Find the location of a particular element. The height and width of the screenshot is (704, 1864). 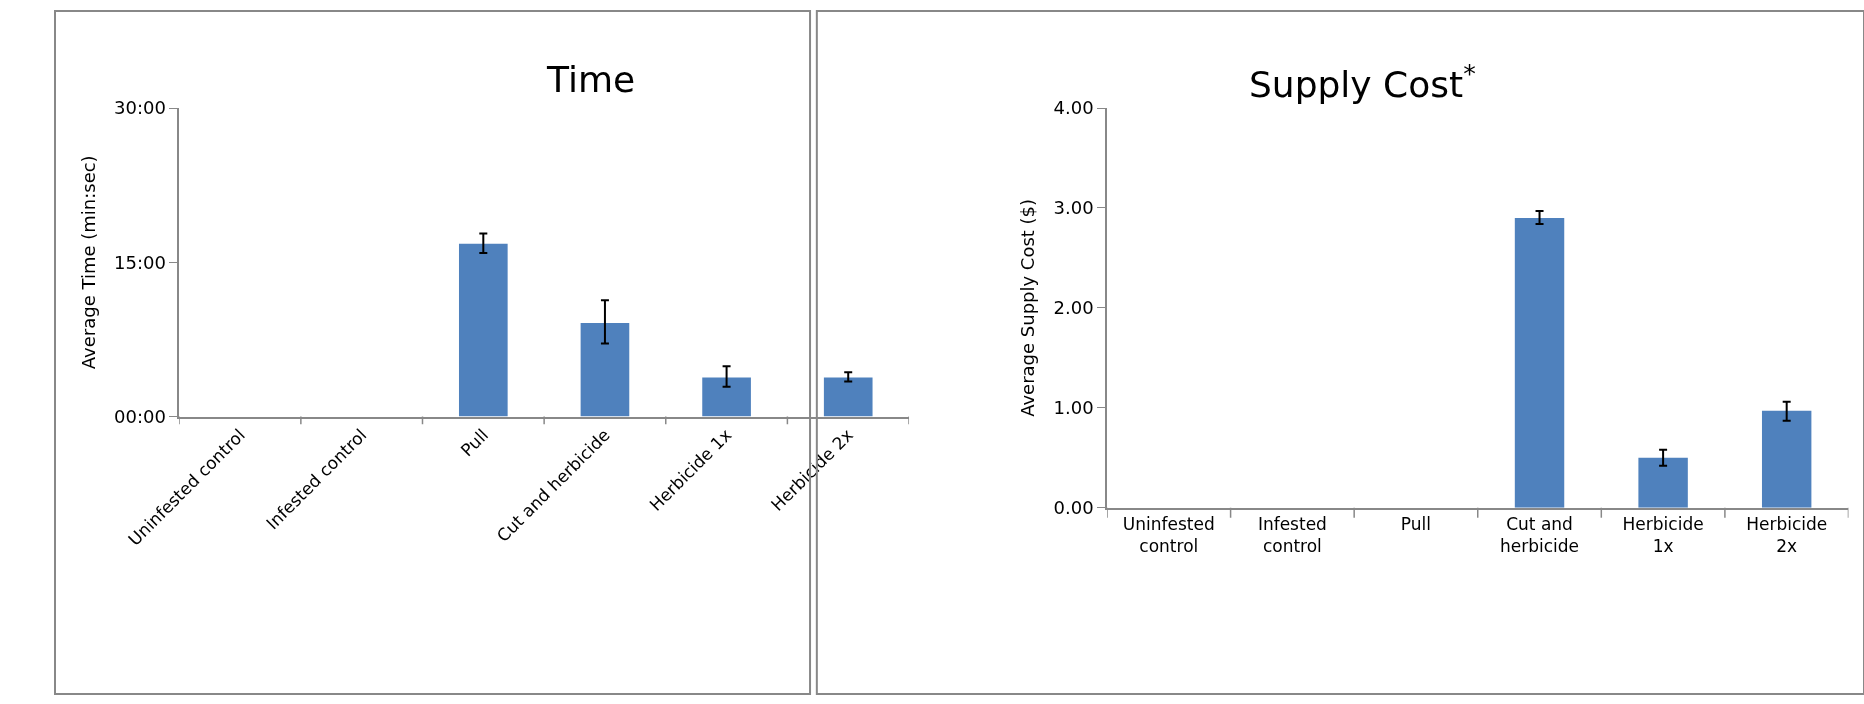

y-tick-label: 0.00 is located at coordinates (1073, 508).